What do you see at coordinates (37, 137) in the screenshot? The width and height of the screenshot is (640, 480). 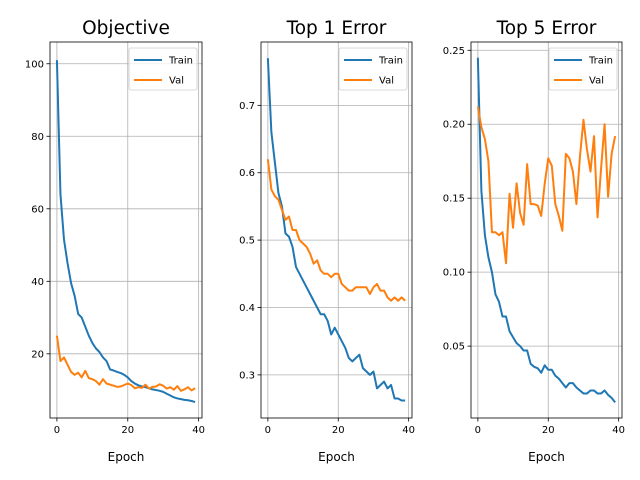 I see `y-tick-label: 80` at bounding box center [37, 137].